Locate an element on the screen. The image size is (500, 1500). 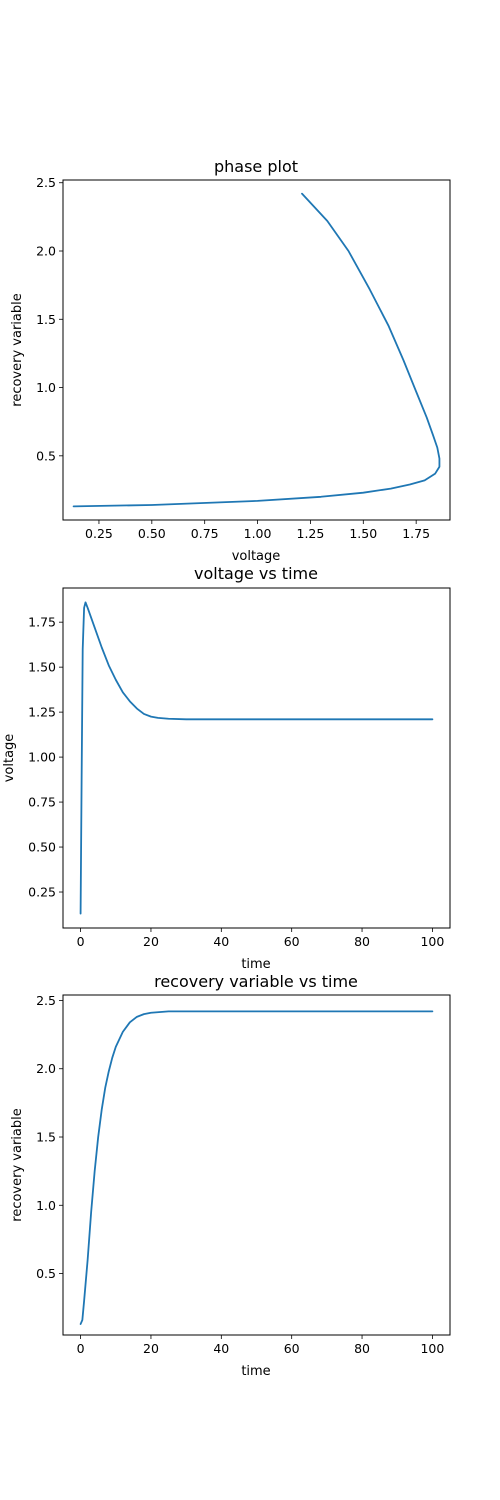
x-tick-label: 0.75 is located at coordinates (205, 533).